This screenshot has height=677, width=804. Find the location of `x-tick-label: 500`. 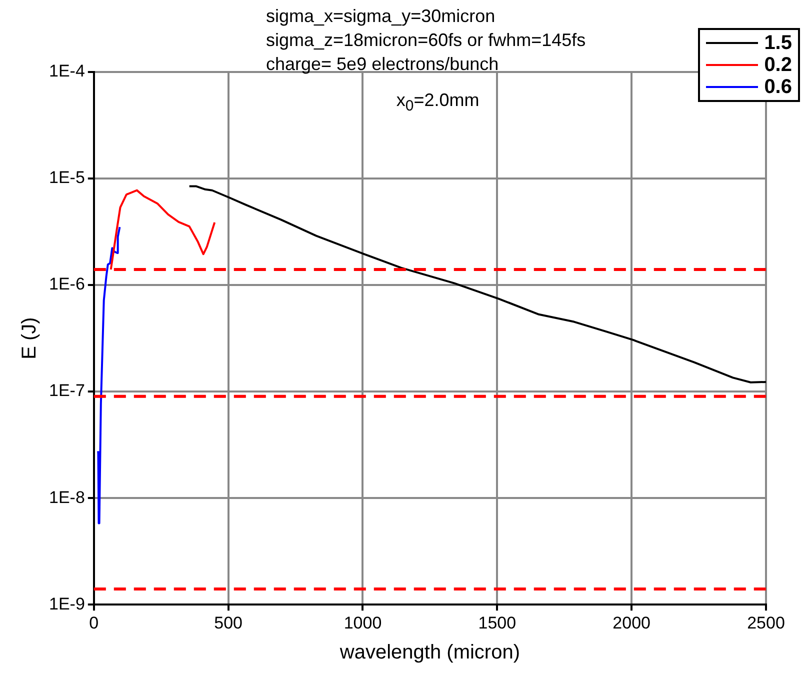

x-tick-label: 500 is located at coordinates (228, 622).